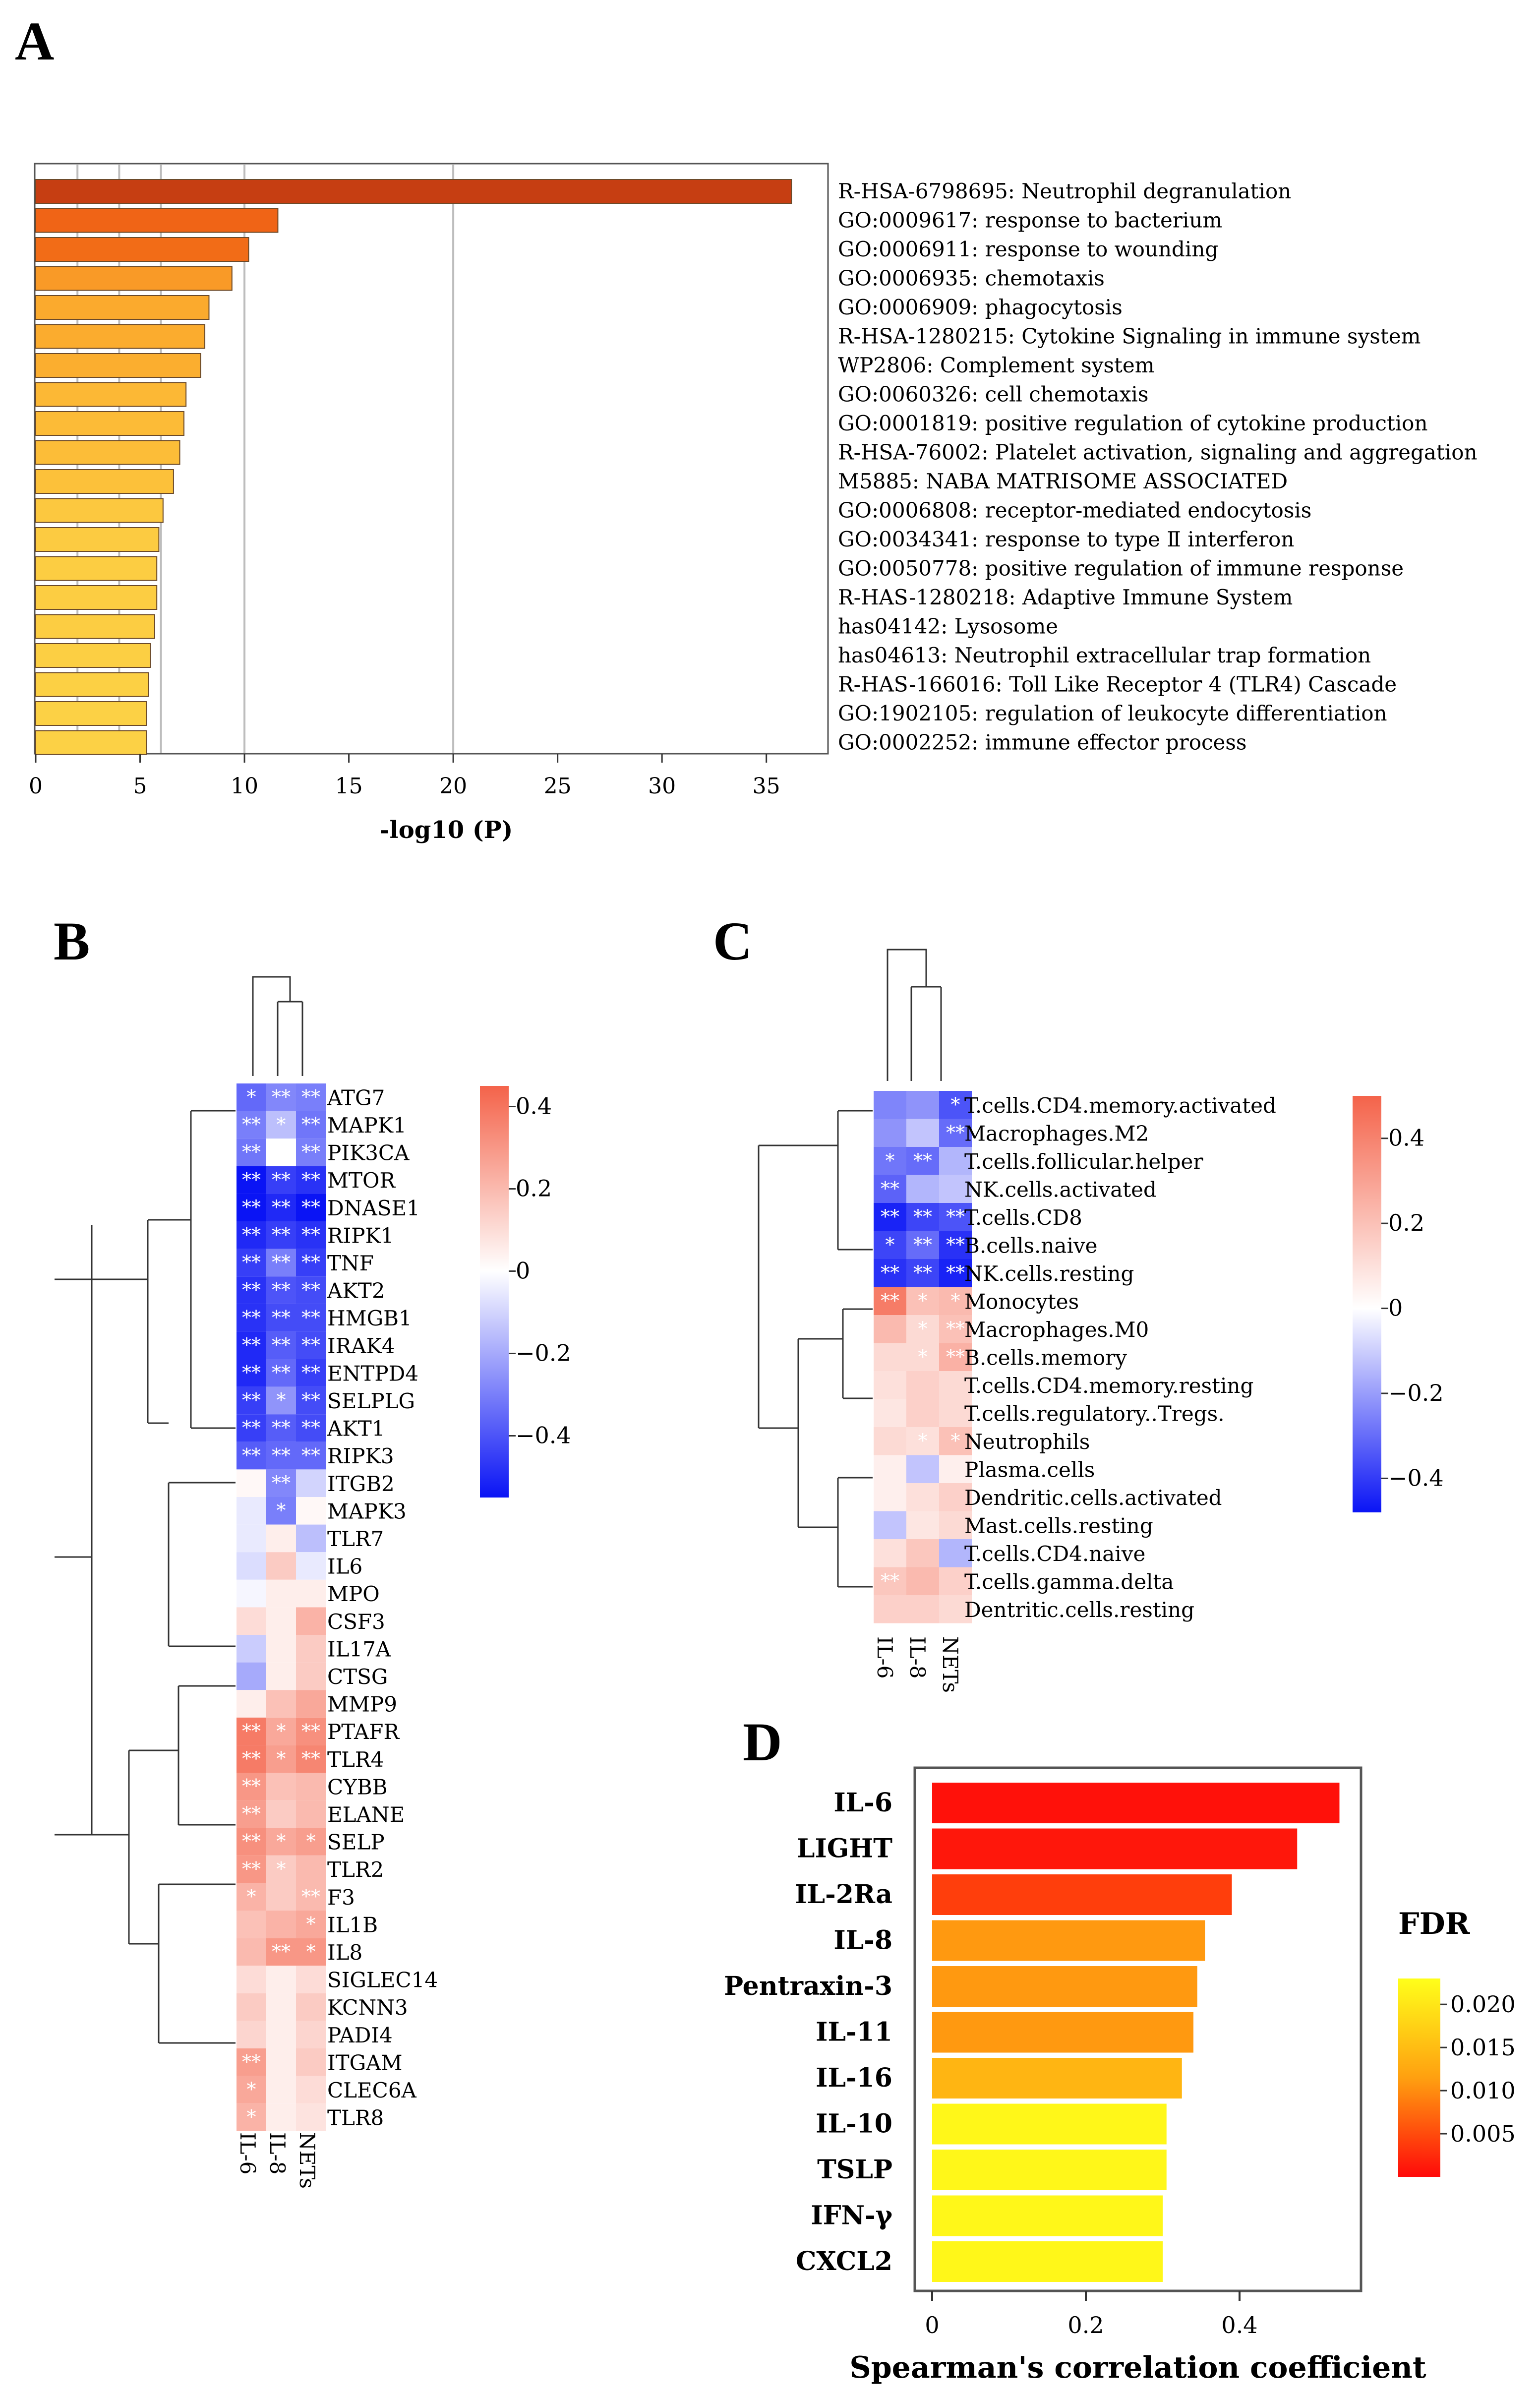 Image resolution: width=1540 pixels, height=2398 pixels. What do you see at coordinates (1483, 2090) in the screenshot?
I see `panel-d-legend-tick-label: 0.010` at bounding box center [1483, 2090].